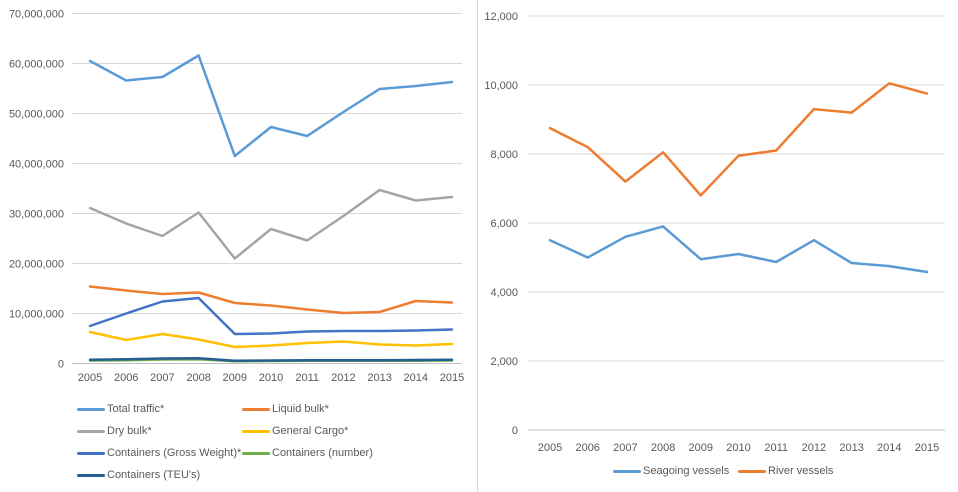 Image resolution: width=958 pixels, height=492 pixels. Describe the element at coordinates (36, 315) in the screenshot. I see `y-axis-tick-label: 10,000,000` at that location.